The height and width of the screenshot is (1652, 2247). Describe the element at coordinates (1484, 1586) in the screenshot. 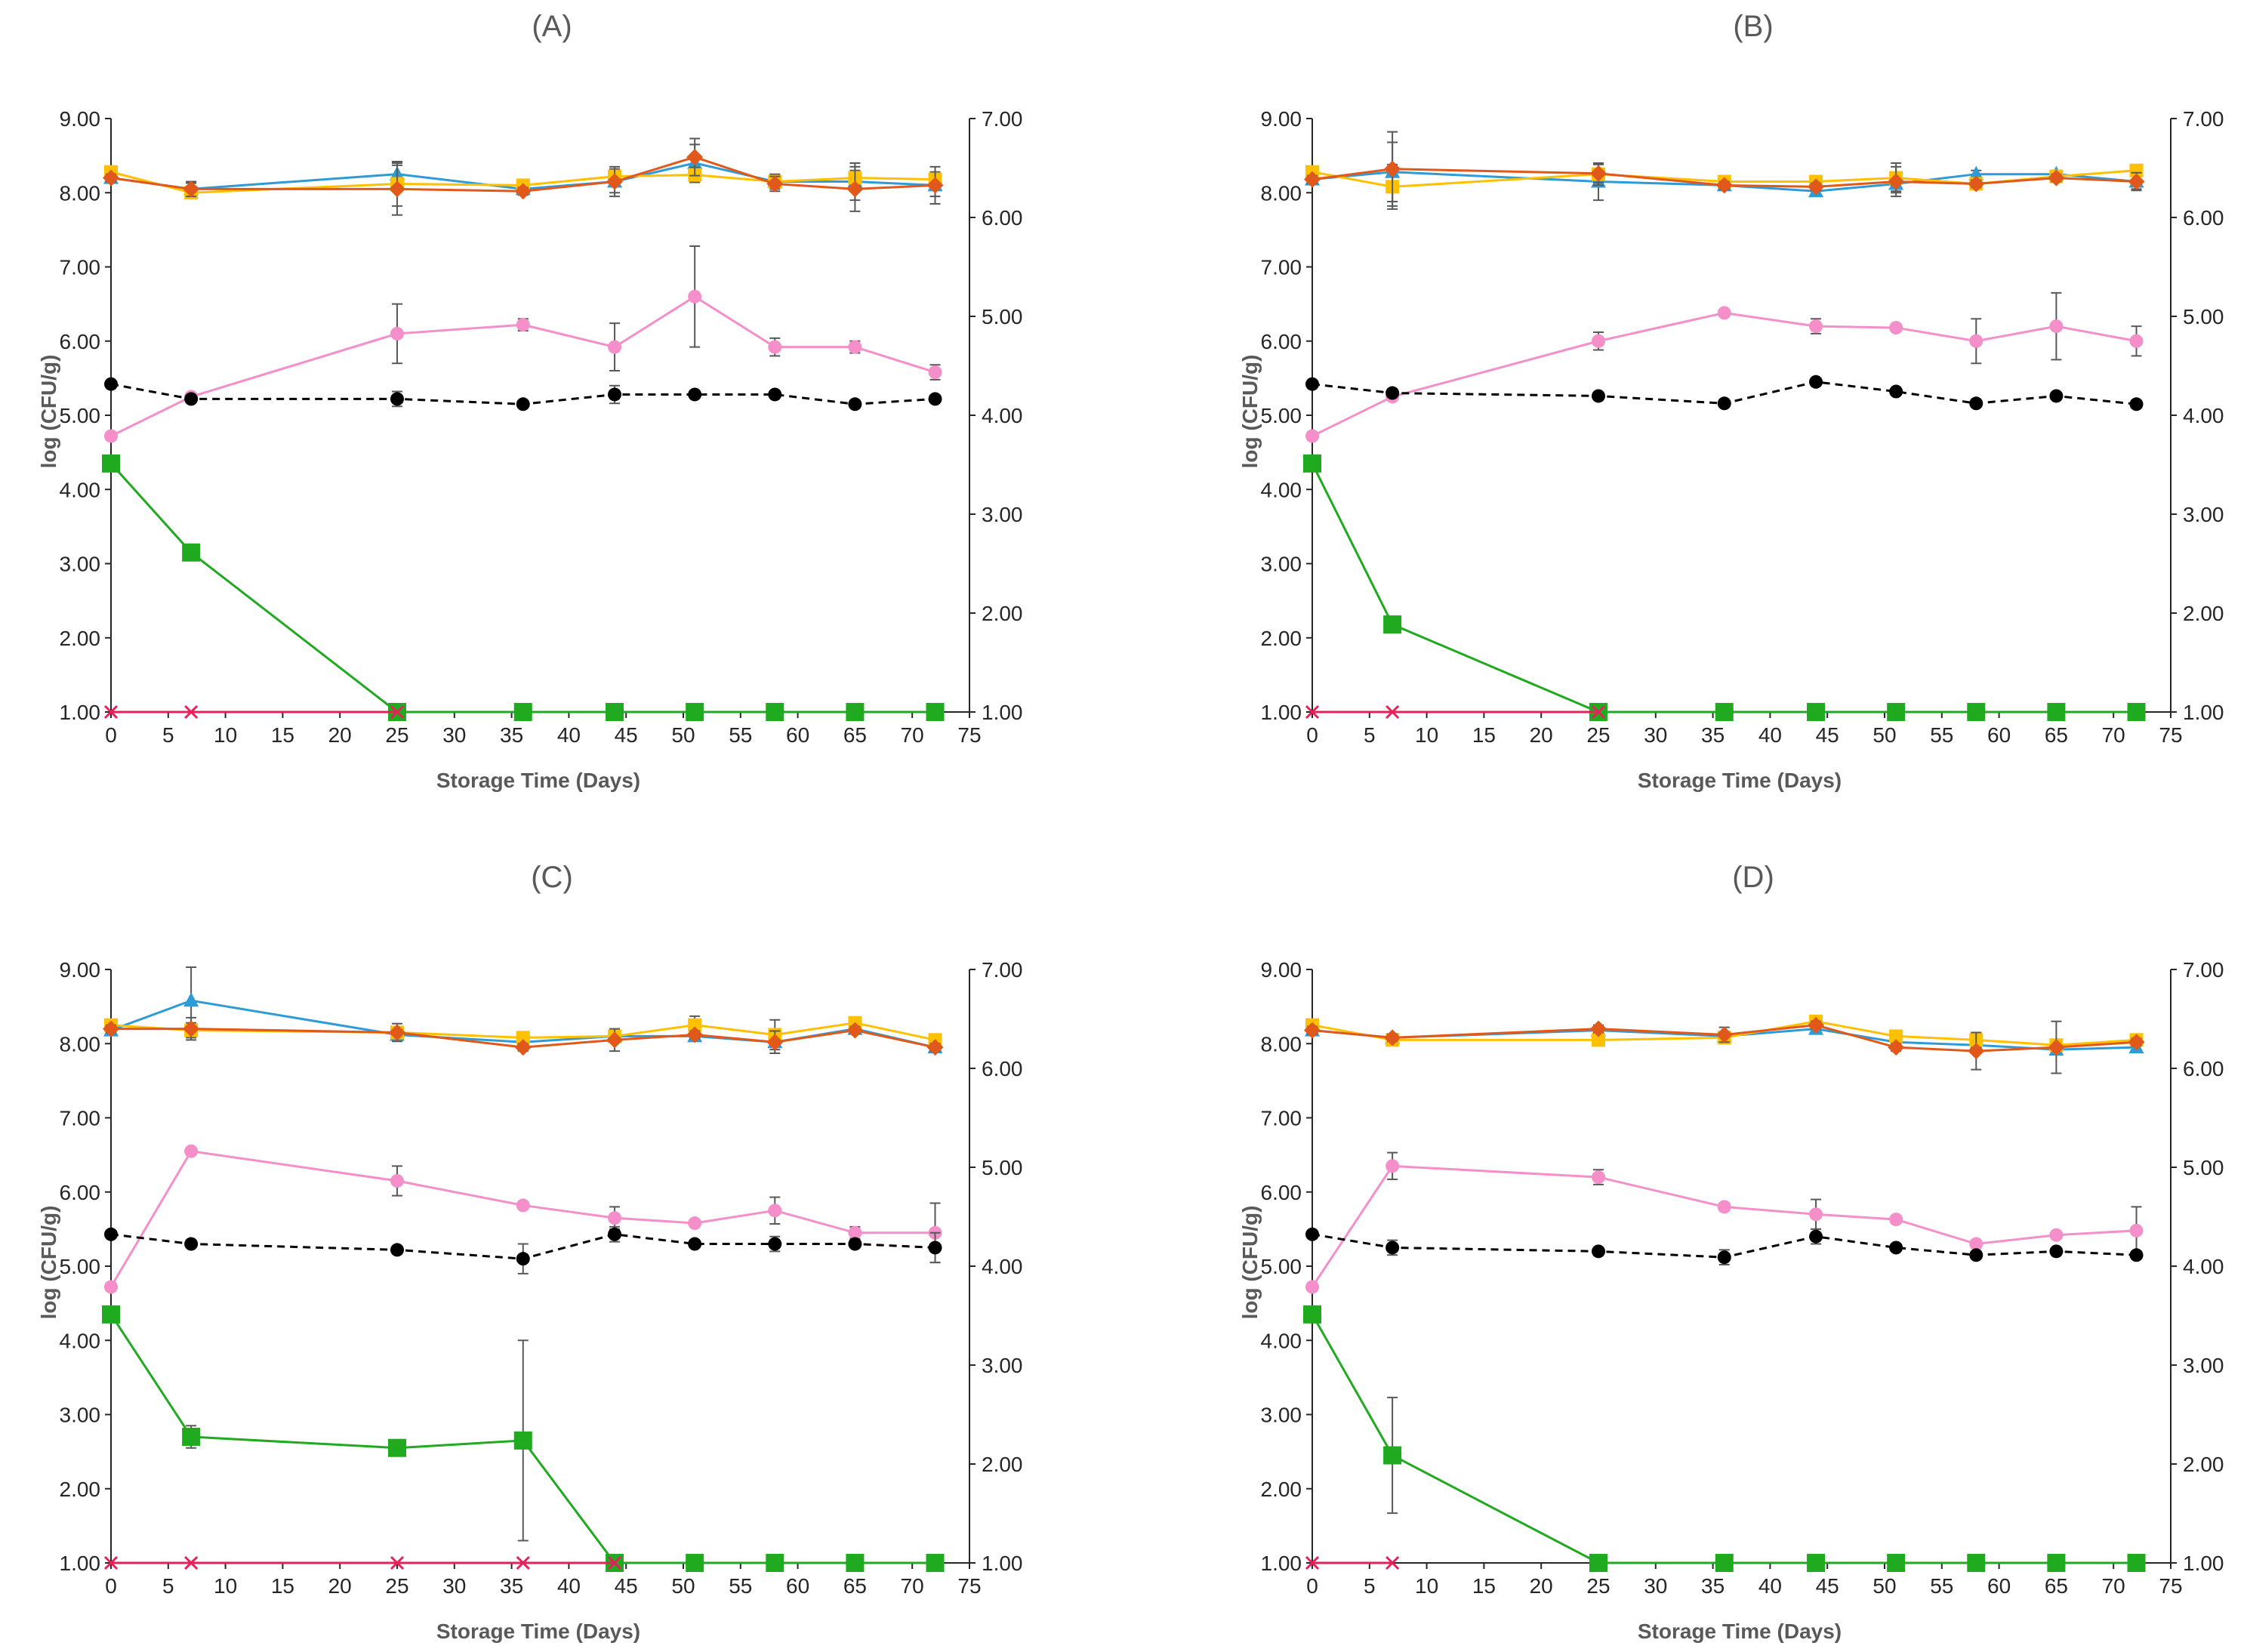

I see `x-tick-label: 15` at that location.